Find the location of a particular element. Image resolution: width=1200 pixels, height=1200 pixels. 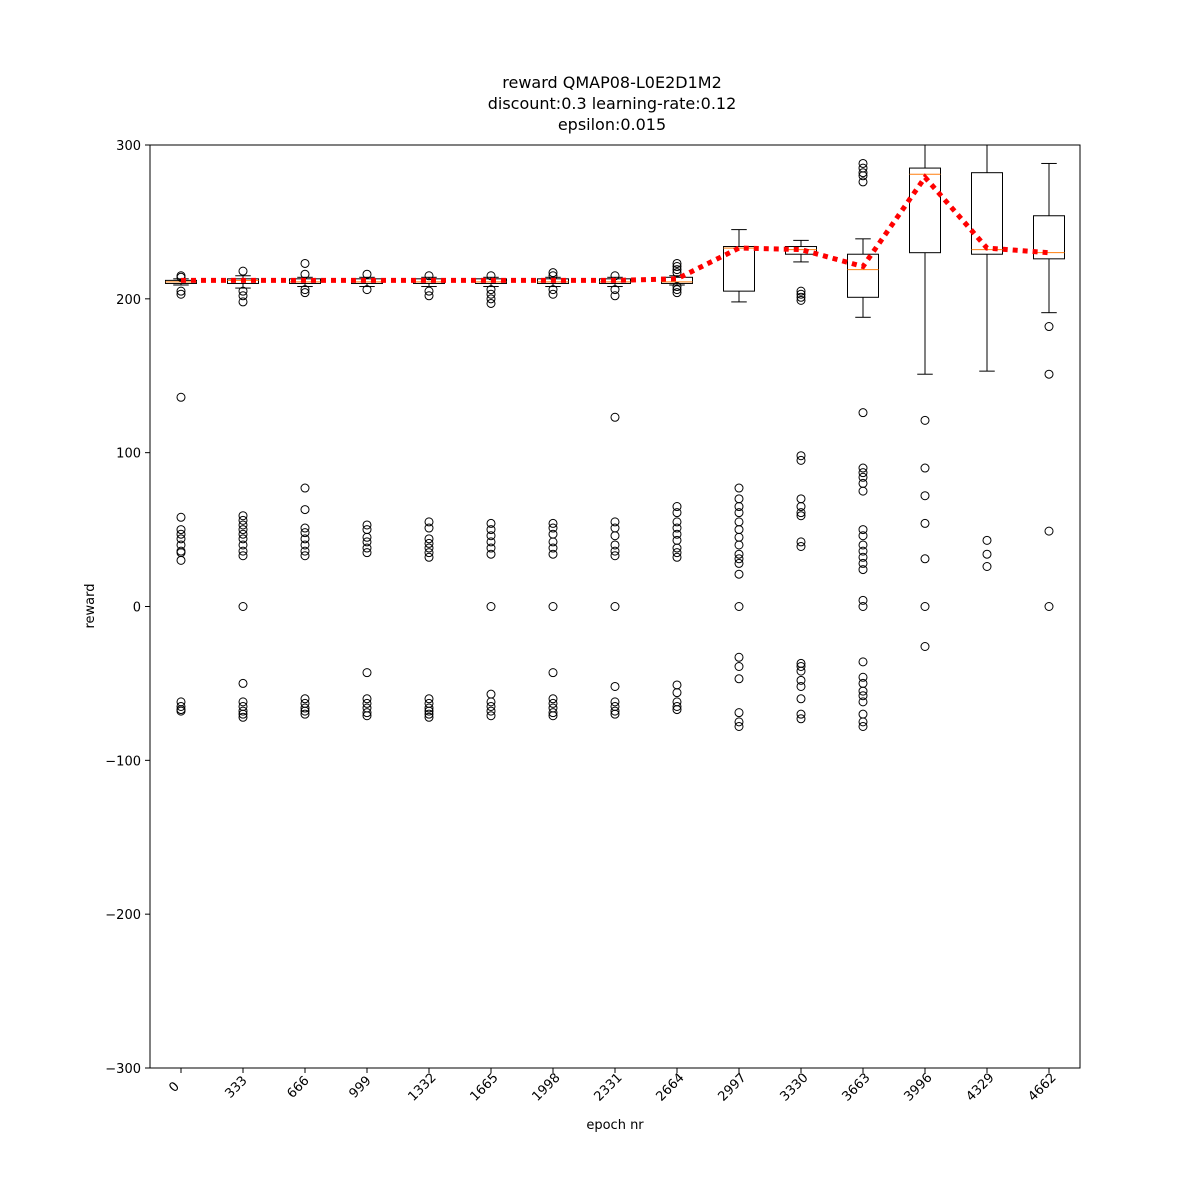

y-tick-label: 300 is located at coordinates (128, 146).